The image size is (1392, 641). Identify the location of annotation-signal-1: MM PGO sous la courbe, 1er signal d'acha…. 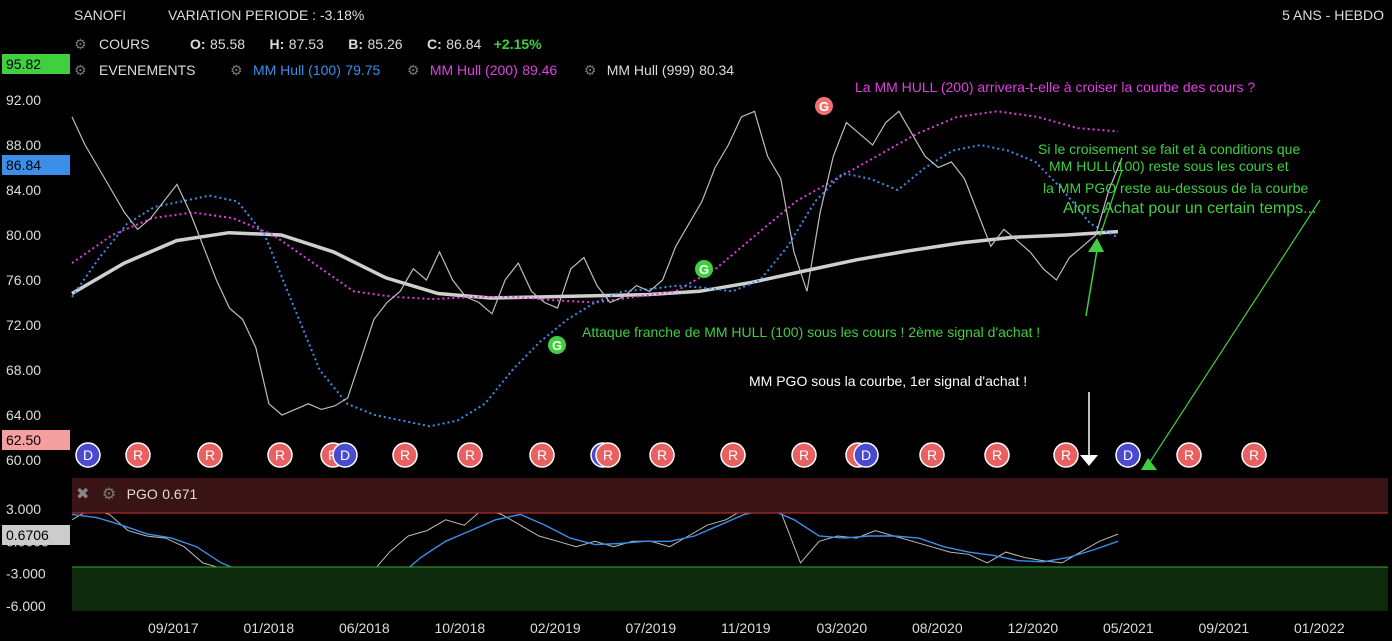
(888, 381).